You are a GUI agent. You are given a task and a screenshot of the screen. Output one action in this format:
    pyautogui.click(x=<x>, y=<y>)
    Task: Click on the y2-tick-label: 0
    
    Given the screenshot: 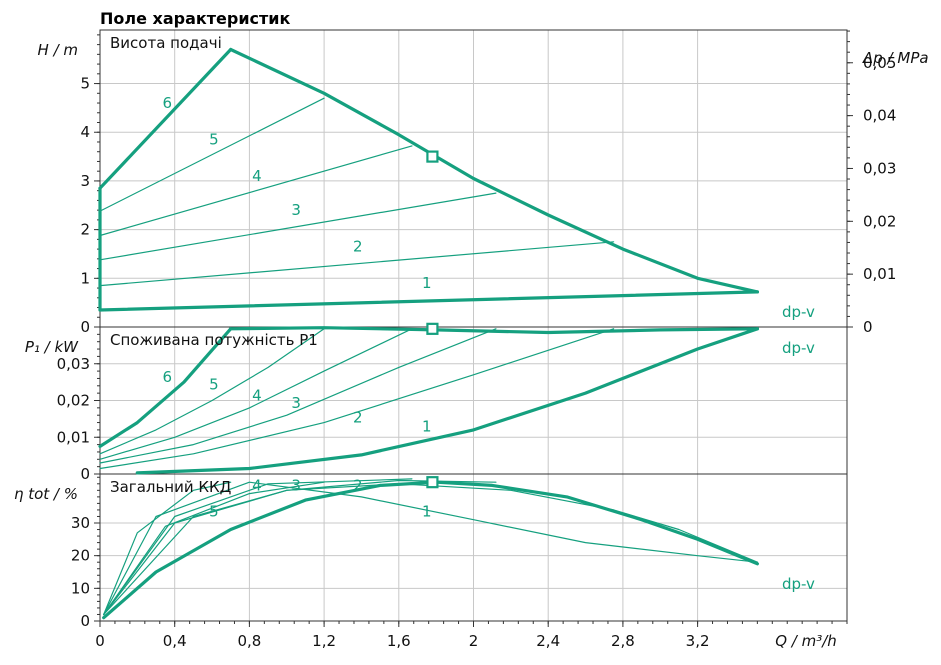 What is the action you would take?
    pyautogui.click(x=868, y=327)
    